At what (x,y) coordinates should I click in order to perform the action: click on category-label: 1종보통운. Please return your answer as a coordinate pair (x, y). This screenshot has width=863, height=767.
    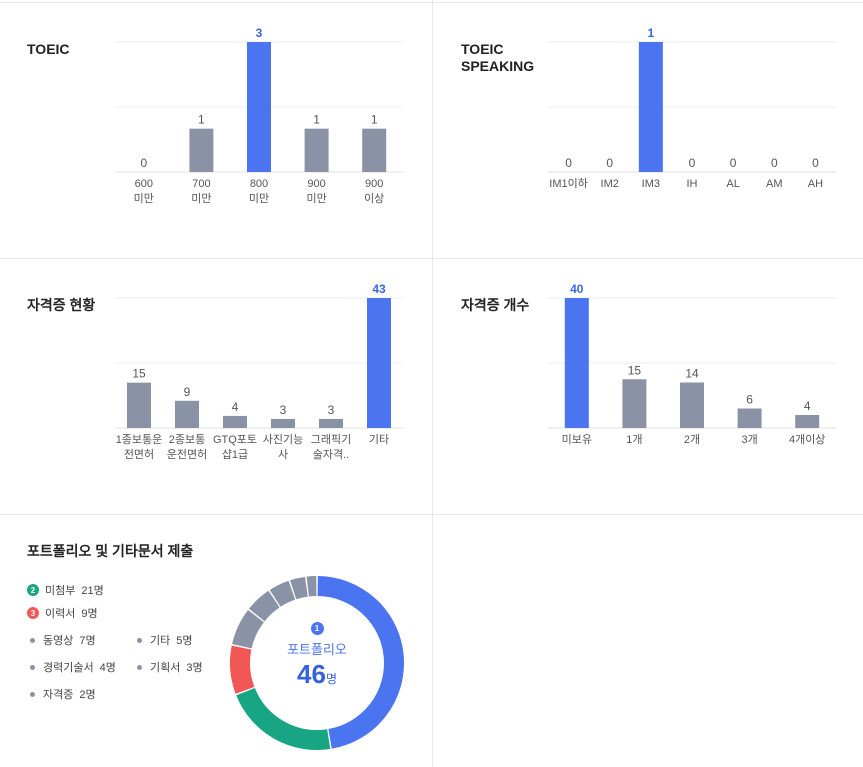
    Looking at the image, I should click on (139, 439).